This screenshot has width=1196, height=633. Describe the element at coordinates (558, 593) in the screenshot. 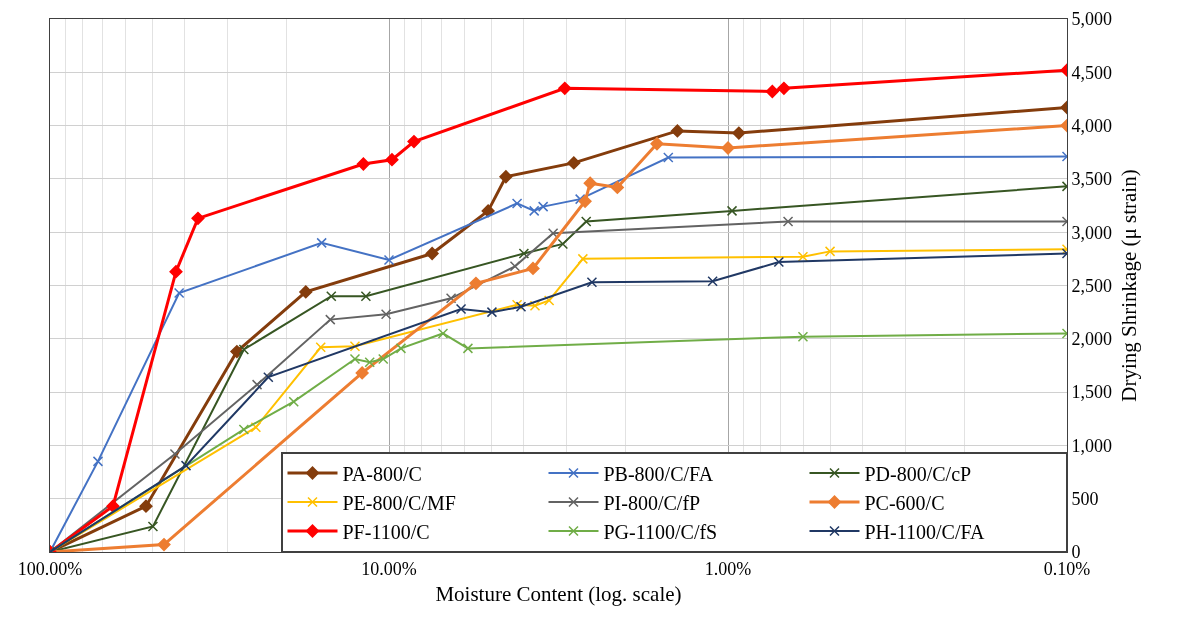

I see `x-axis-title: Moisture Content (log. scale)` at that location.